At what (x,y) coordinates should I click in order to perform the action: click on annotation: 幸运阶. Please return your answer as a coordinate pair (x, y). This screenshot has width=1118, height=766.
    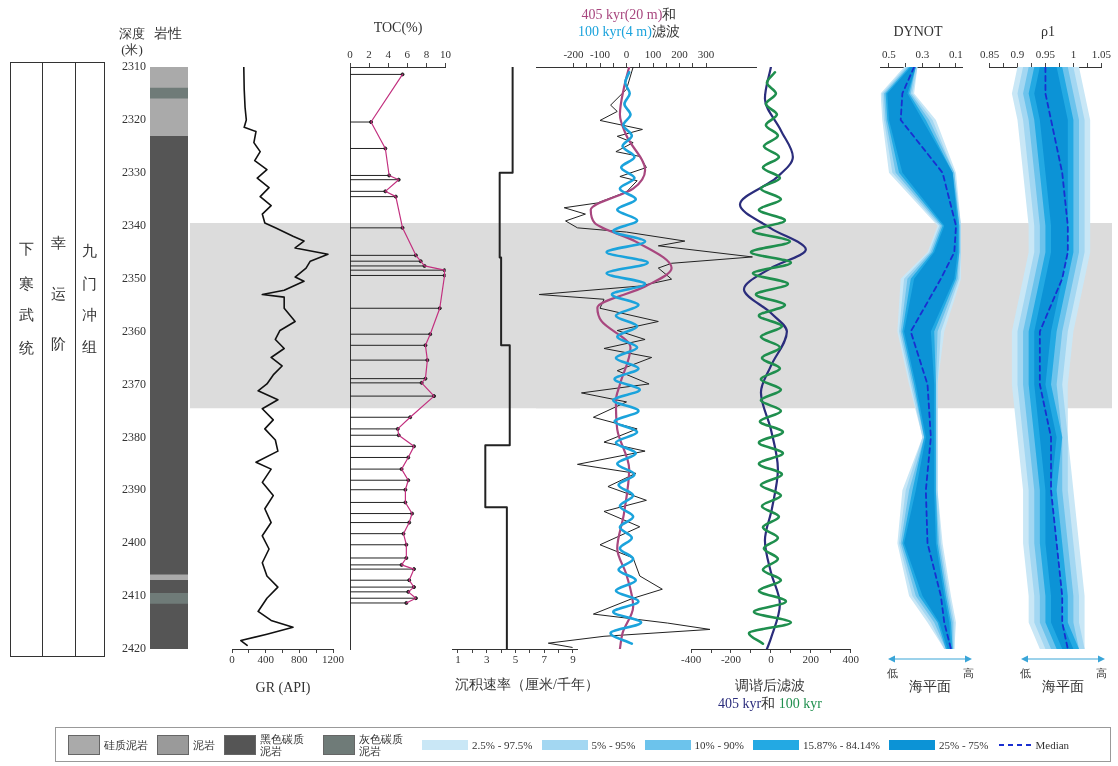
    Looking at the image, I should click on (59, 299).